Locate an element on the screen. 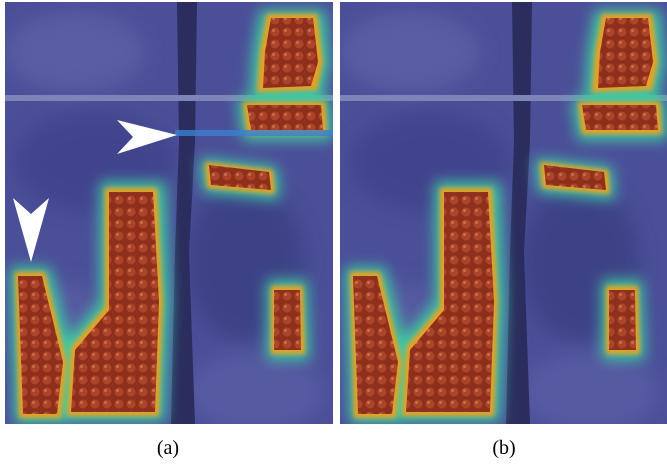  caption: (a) is located at coordinates (168, 448).